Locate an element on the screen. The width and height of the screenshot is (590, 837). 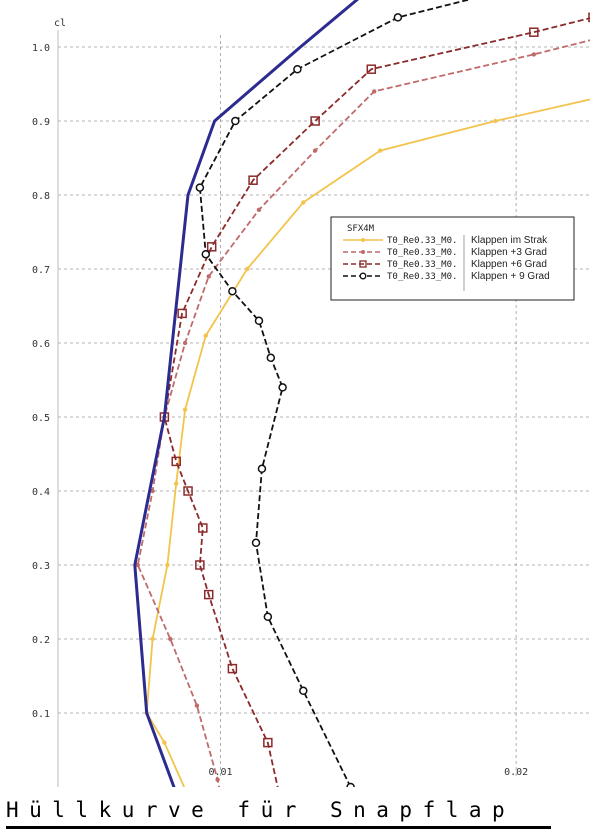
legend-entry-desc: Klappen +6 Grad is located at coordinates (509, 264).